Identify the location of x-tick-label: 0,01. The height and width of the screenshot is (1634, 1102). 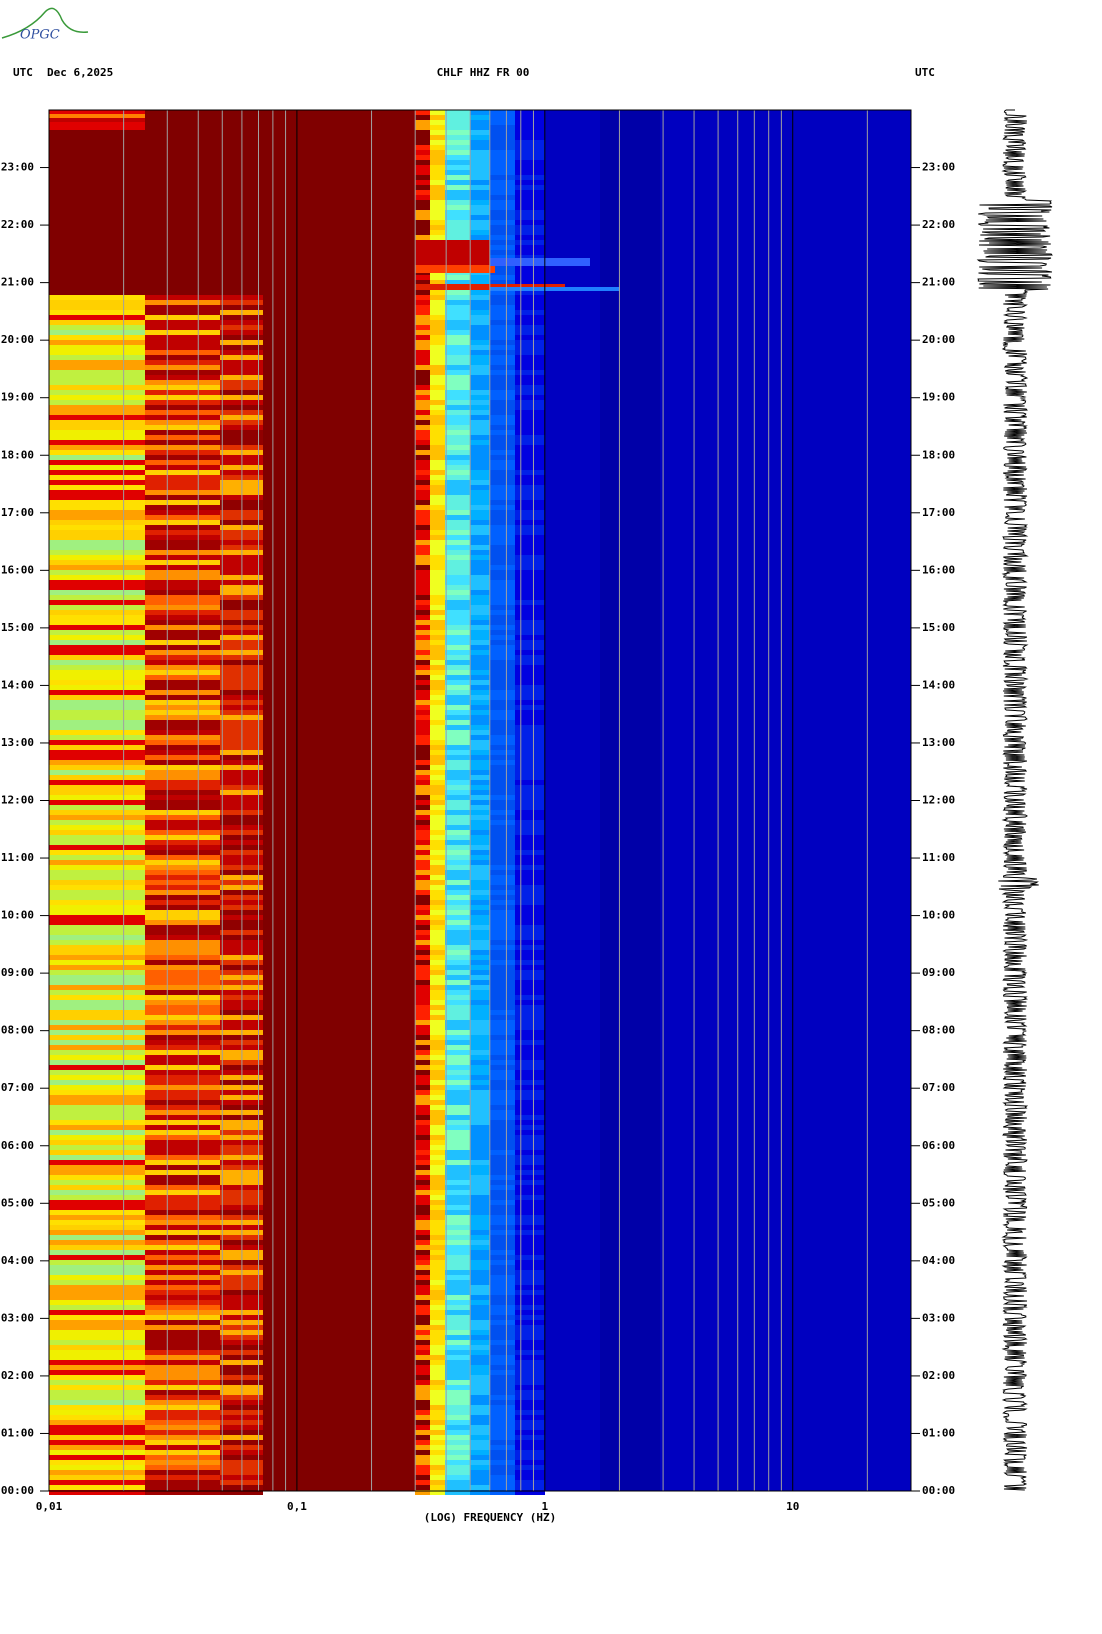
(49, 1506).